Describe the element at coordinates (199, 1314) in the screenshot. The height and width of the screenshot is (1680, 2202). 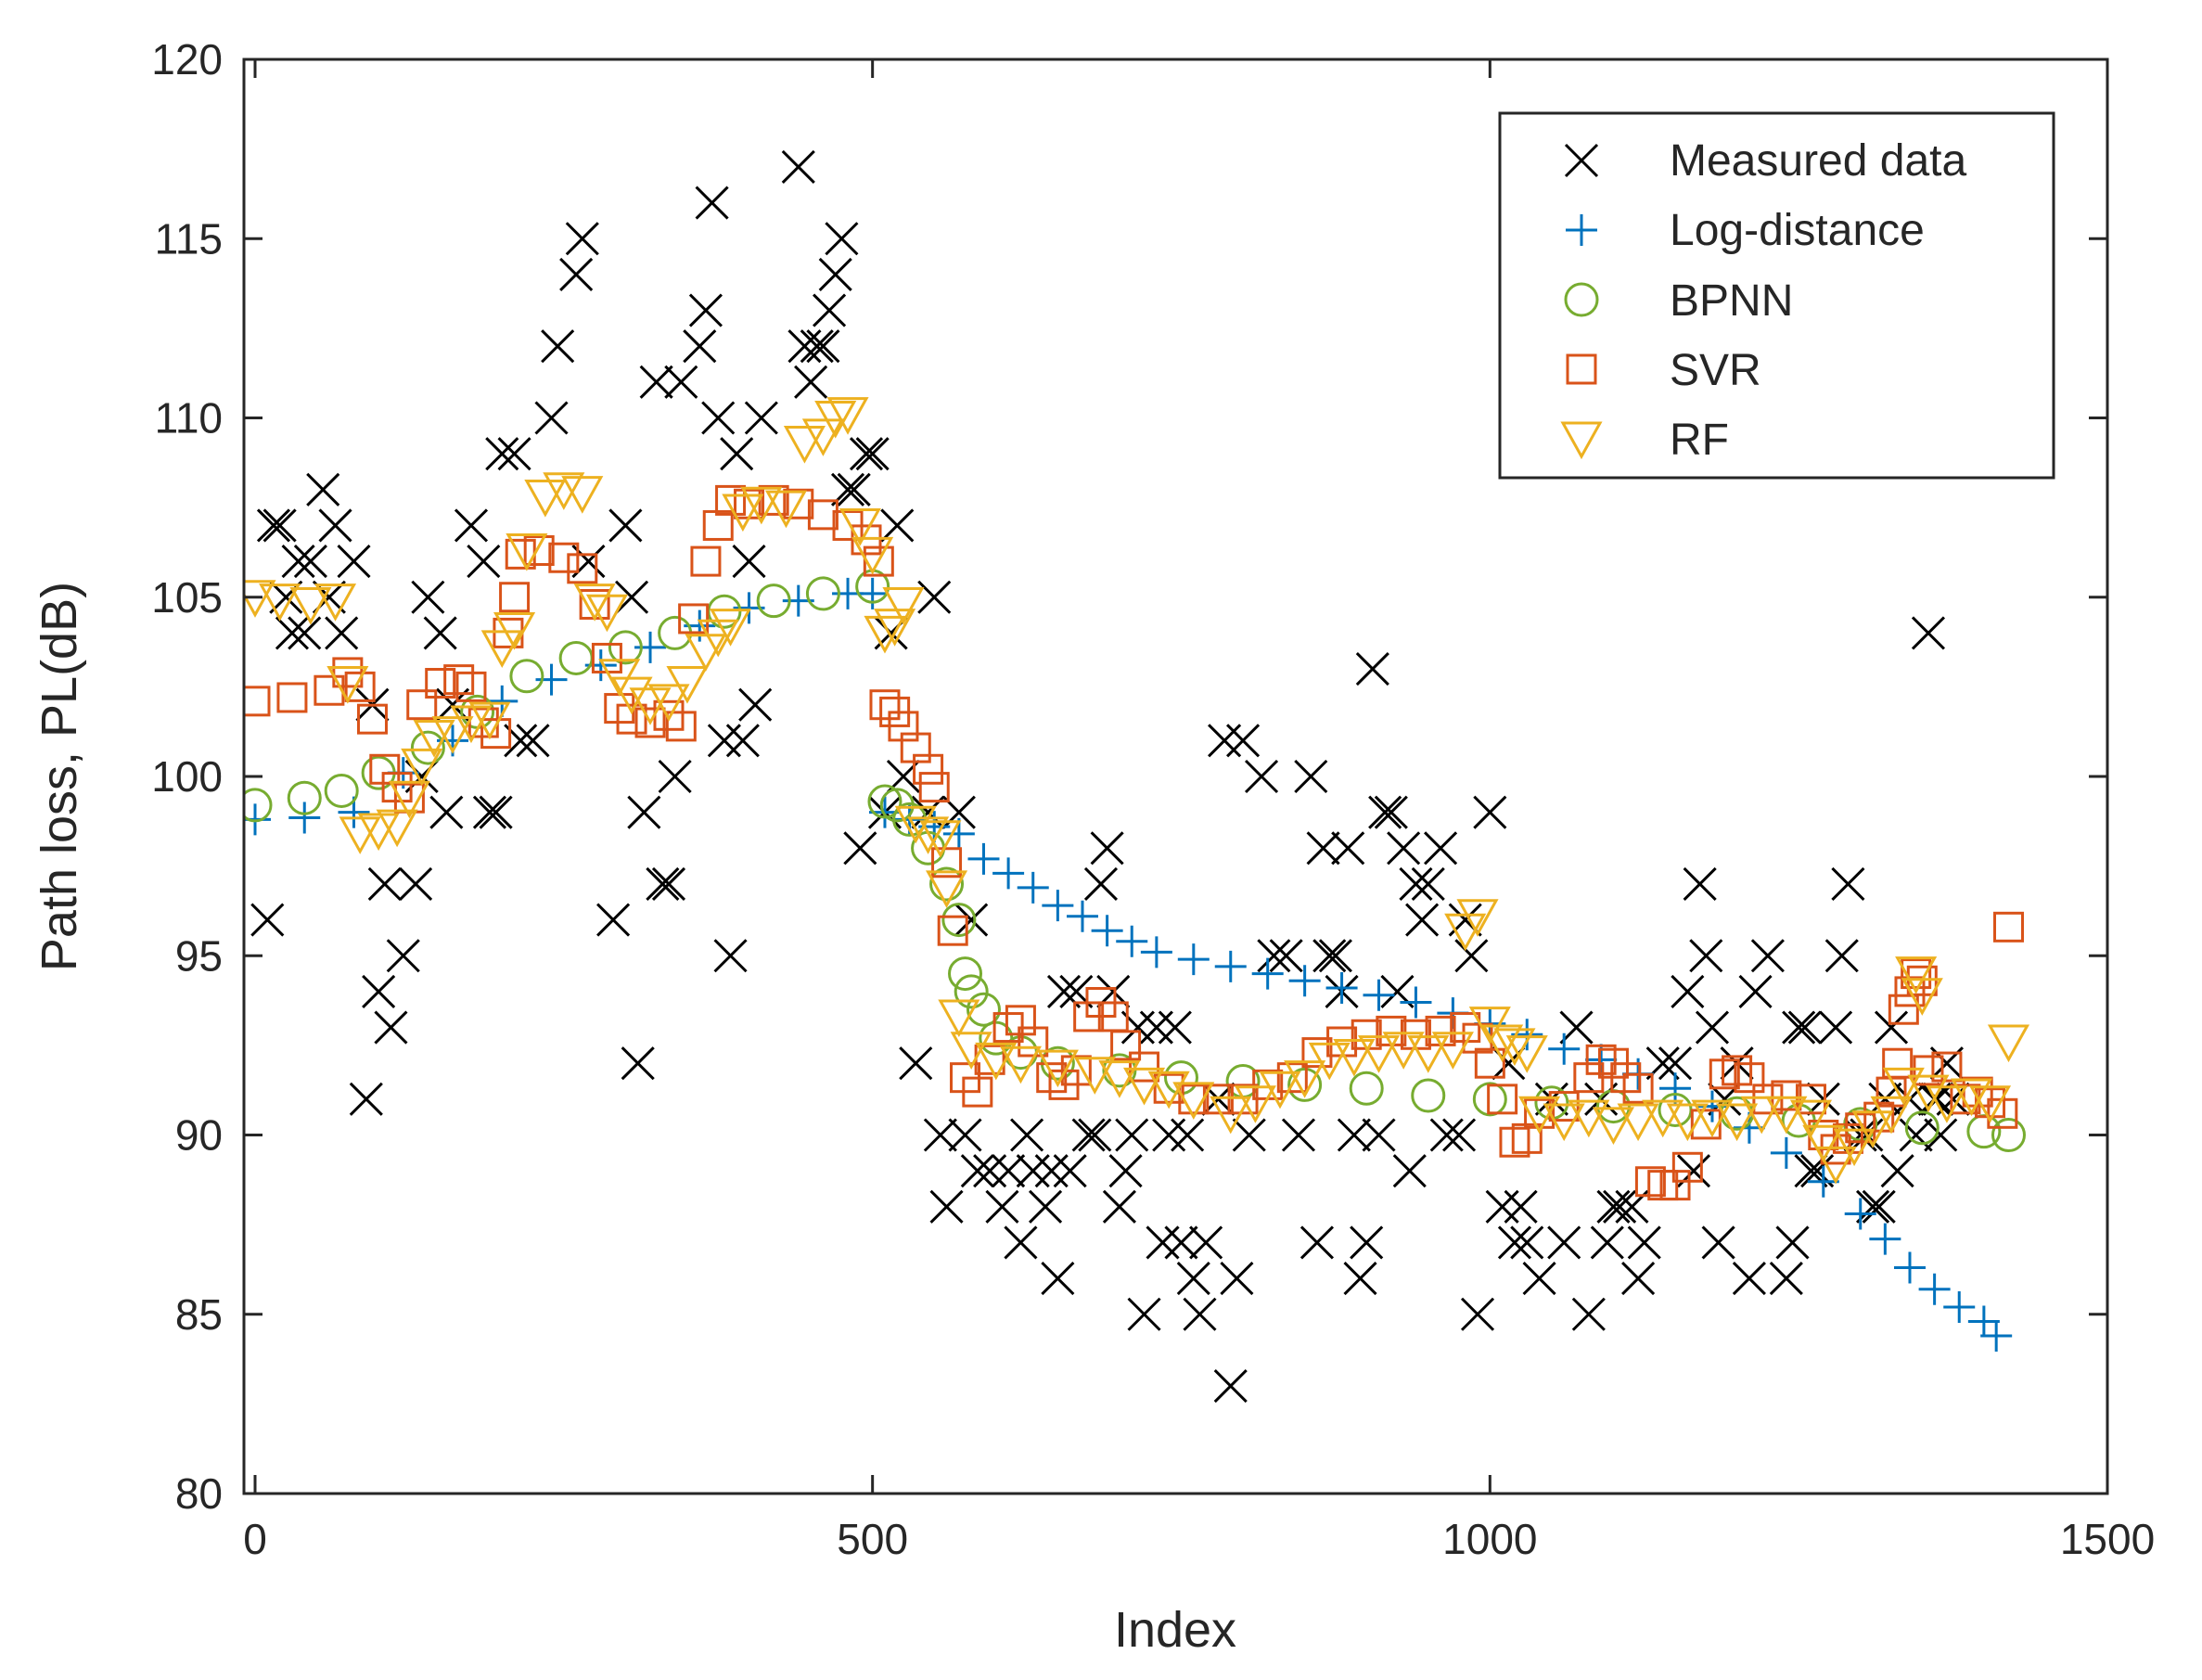
I see `y-tick-label: 85` at that location.